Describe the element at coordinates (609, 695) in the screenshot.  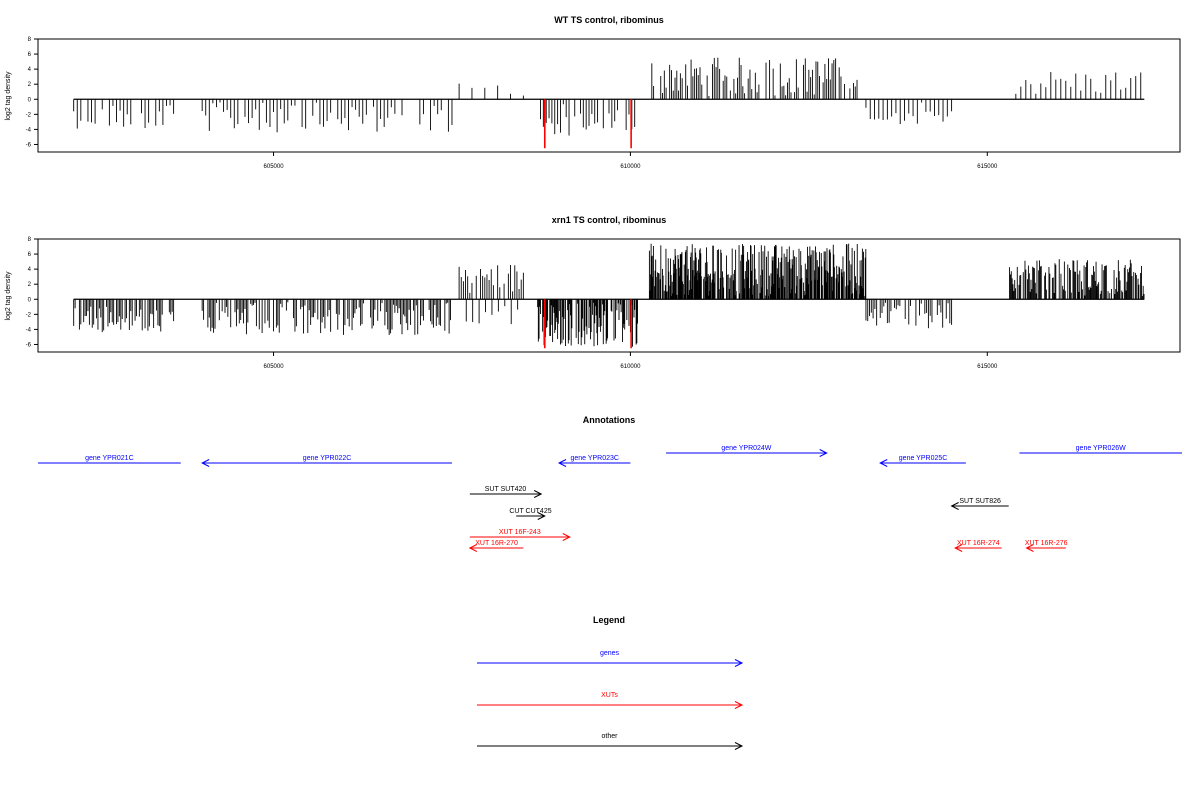
I see `legend-label: XUTs` at that location.